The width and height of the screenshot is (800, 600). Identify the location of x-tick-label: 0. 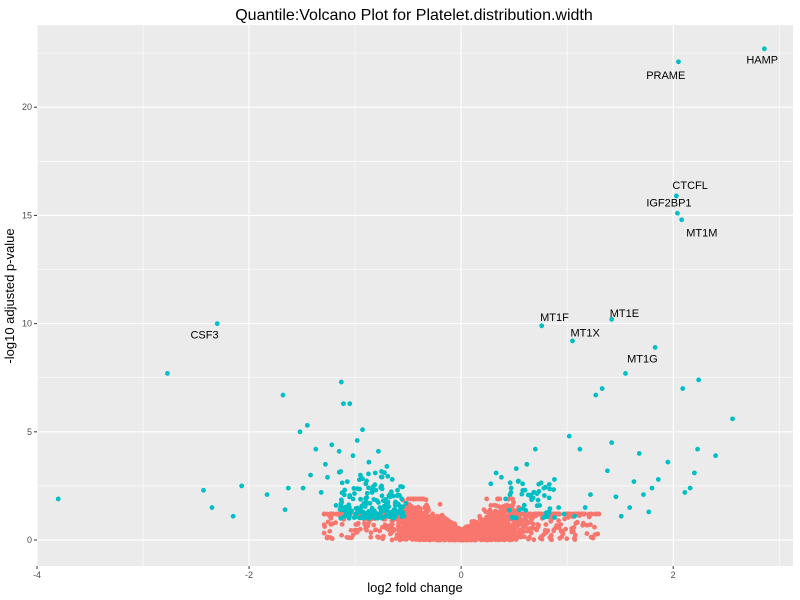
(461, 575).